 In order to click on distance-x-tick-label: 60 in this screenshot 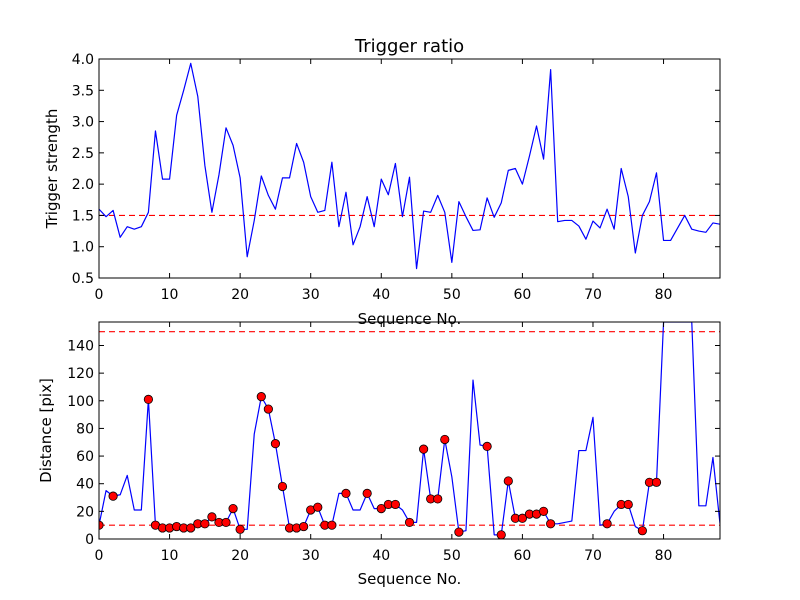, I will do `click(522, 556)`.